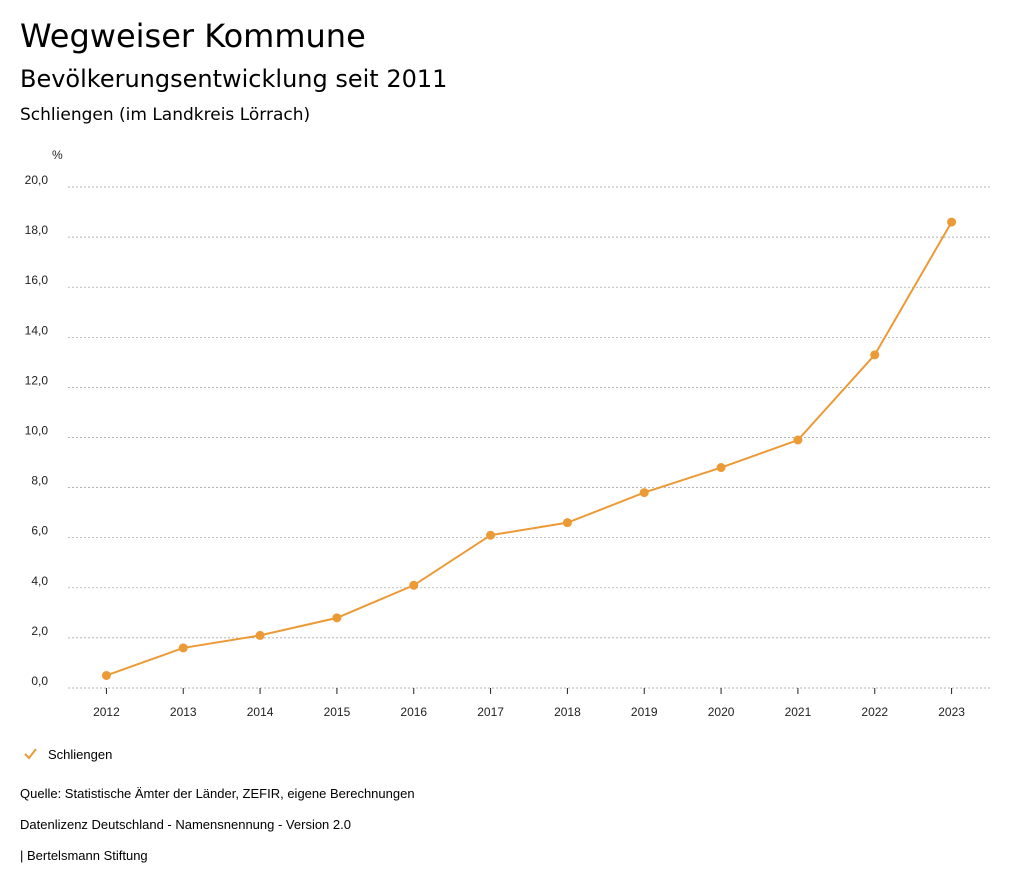  I want to click on y-tick-label: 2,0, so click(39, 631).